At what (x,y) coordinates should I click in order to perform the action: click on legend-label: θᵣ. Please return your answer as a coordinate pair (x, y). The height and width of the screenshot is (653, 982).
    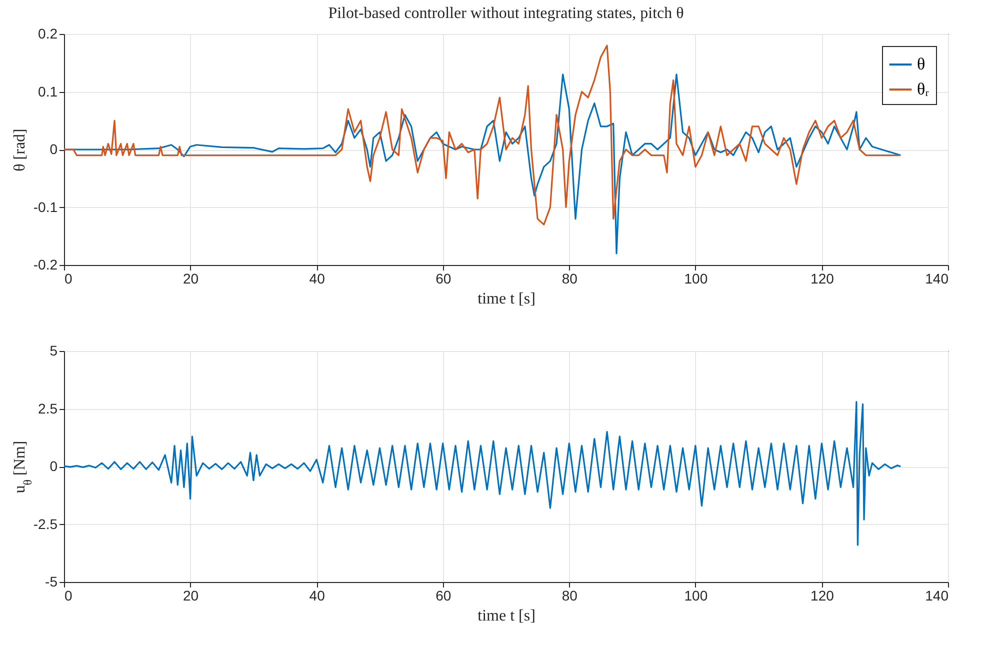
    Looking at the image, I should click on (923, 89).